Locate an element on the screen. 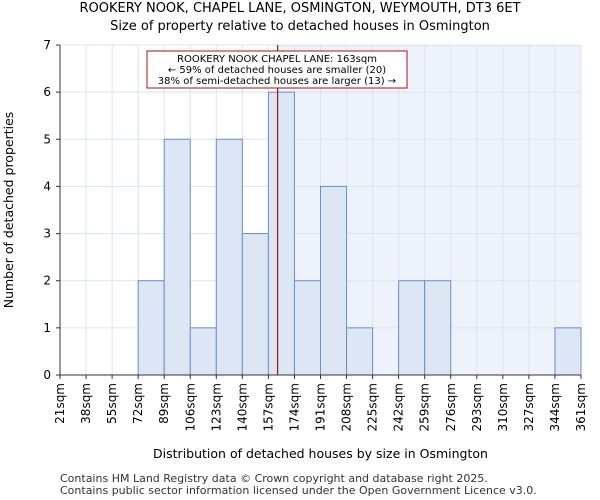 This screenshot has width=600, height=500. y-tick-label: 2 is located at coordinates (47, 281).